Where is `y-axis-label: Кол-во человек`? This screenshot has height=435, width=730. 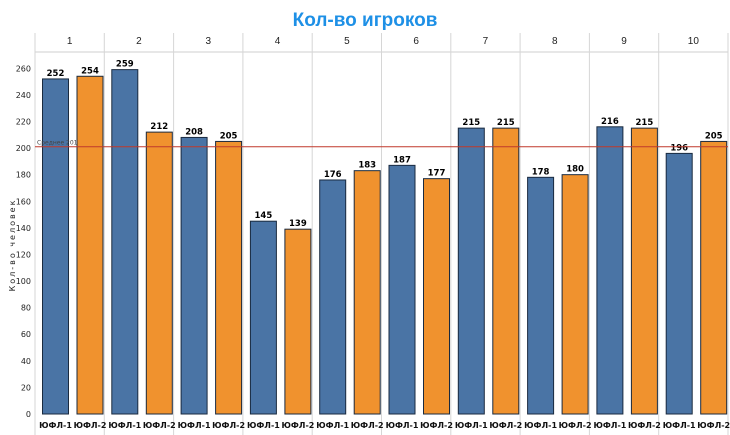
y-axis-label: Кол-во человек is located at coordinates (12, 245).